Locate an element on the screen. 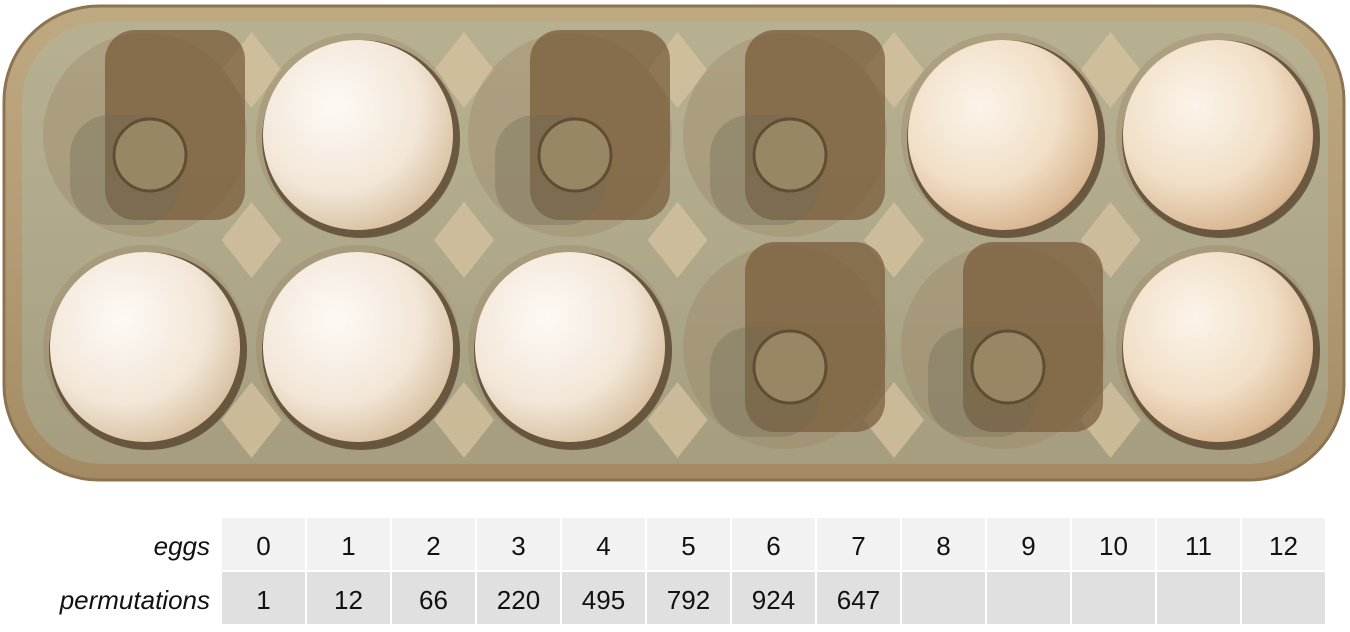 The height and width of the screenshot is (632, 1350). row-label-permutations: permutations is located at coordinates (134, 600).